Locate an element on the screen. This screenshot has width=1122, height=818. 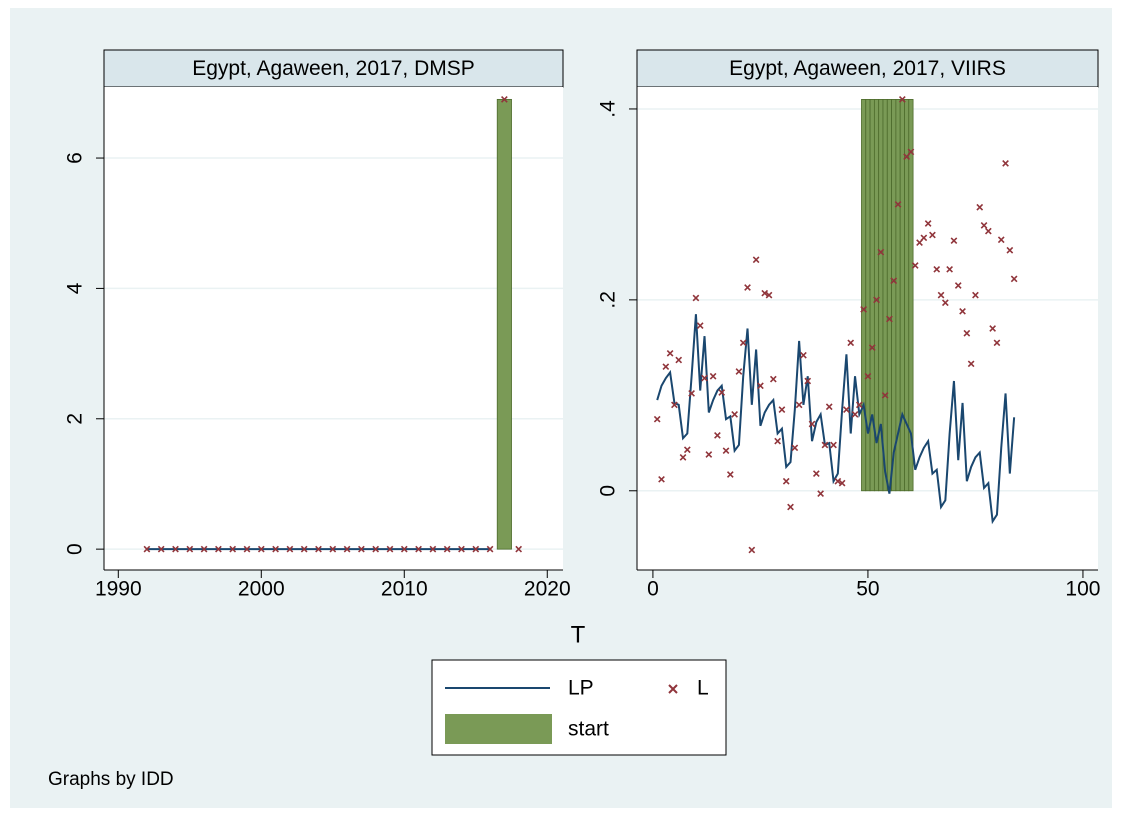
x-axis-title: T is located at coordinates (578, 634).